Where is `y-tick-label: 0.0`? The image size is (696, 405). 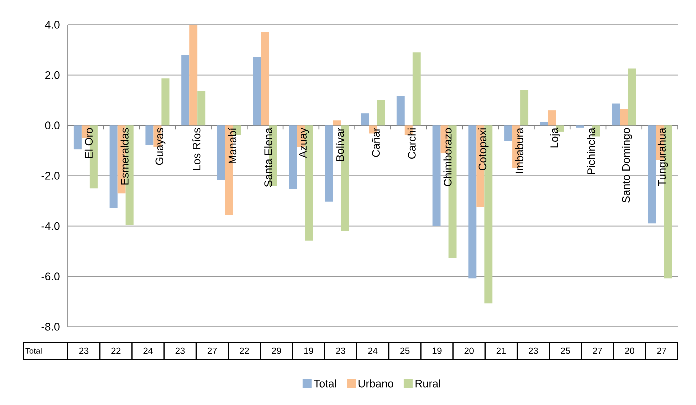 y-tick-label: 0.0 is located at coordinates (52, 126).